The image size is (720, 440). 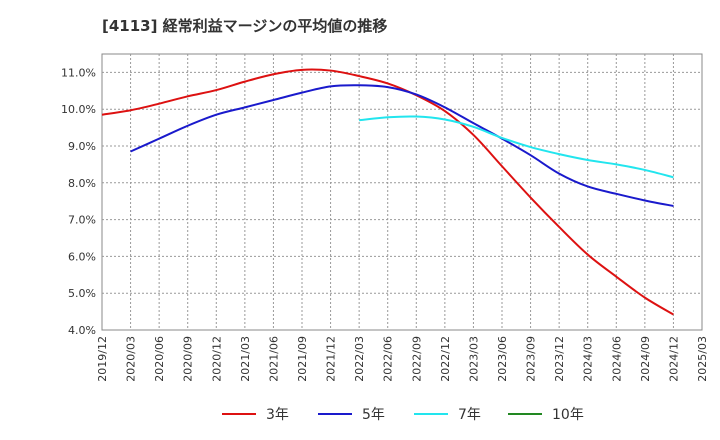 I want to click on x-tick-label: 2022/03, so click(x=359, y=359).